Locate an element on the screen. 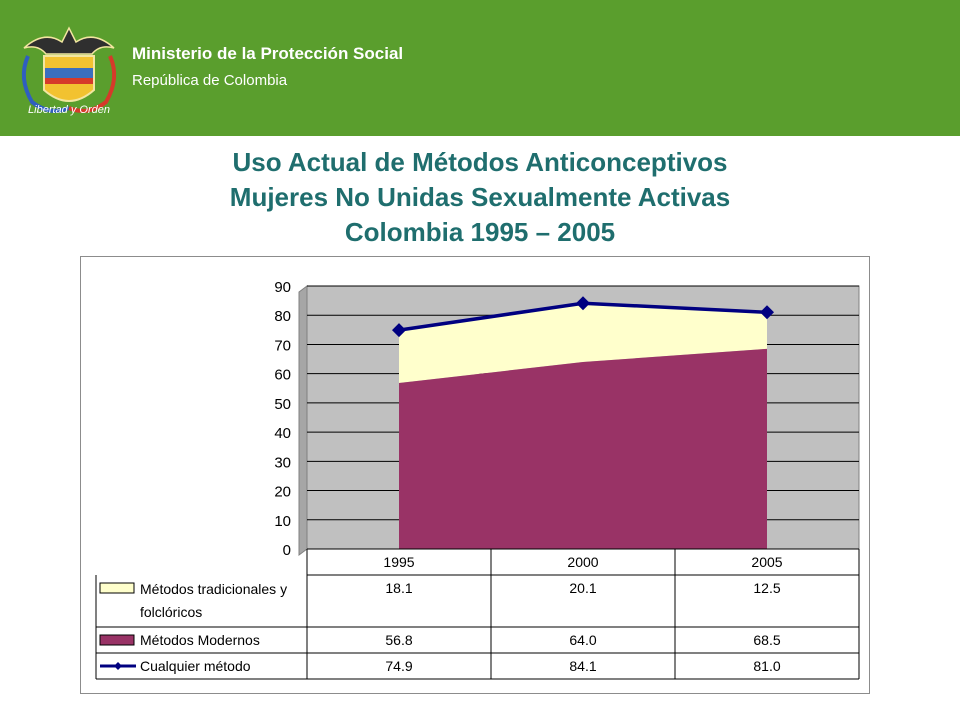 The width and height of the screenshot is (960, 720). data-label: 81.0 is located at coordinates (766, 666).